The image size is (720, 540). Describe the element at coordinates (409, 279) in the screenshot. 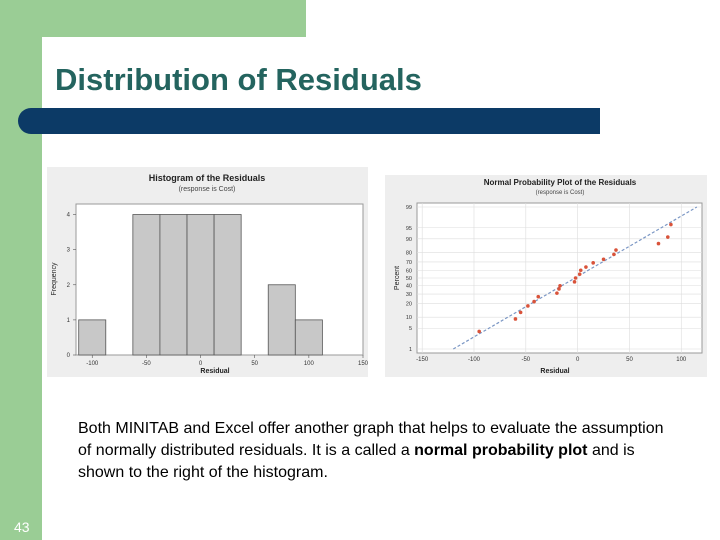

I see `npp-y-tick-label-6: 50` at that location.